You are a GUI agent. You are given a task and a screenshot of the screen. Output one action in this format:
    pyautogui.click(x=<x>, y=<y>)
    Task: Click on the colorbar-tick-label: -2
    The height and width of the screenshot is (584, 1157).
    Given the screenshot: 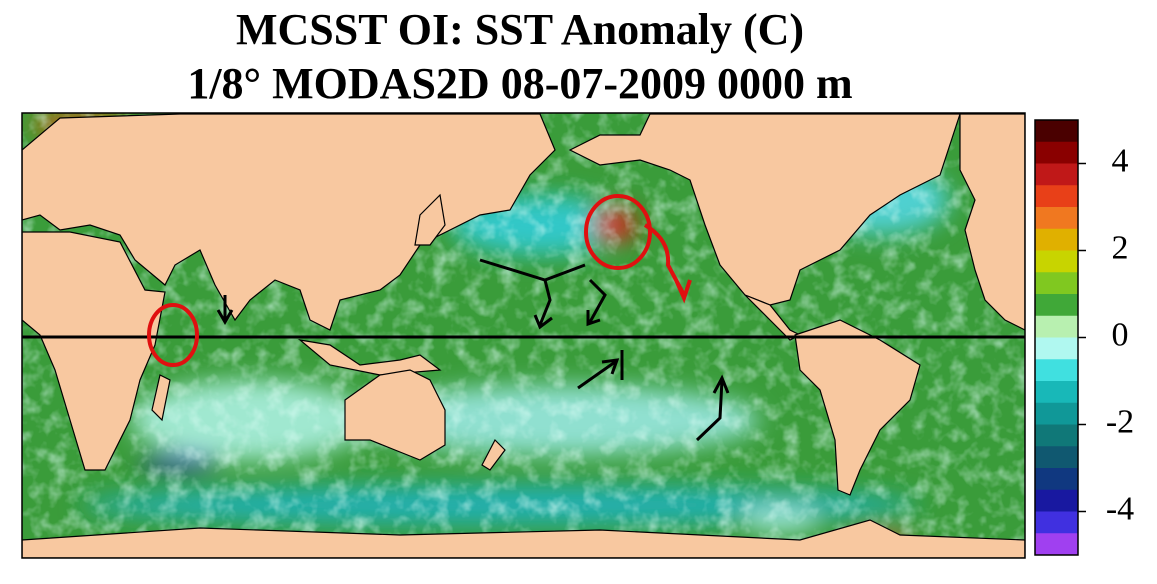 What is the action you would take?
    pyautogui.click(x=1120, y=421)
    